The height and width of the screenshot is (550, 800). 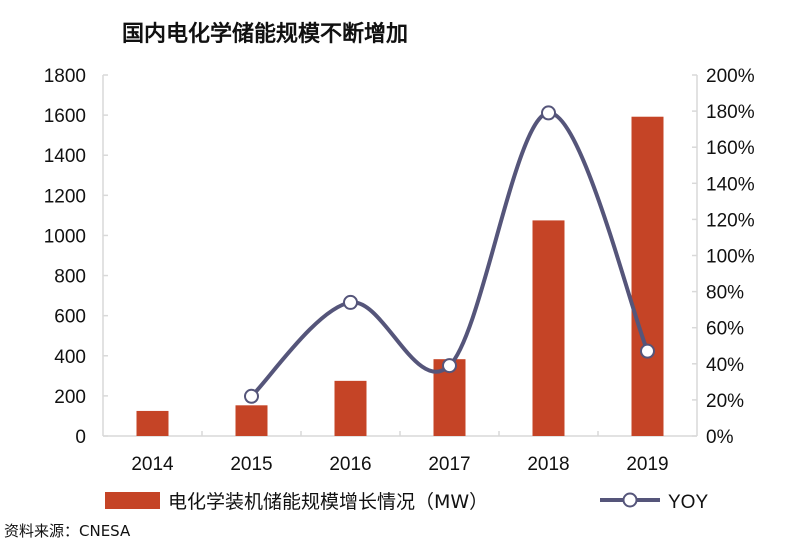 What do you see at coordinates (630, 500) in the screenshot?
I see `legend-line-marker` at bounding box center [630, 500].